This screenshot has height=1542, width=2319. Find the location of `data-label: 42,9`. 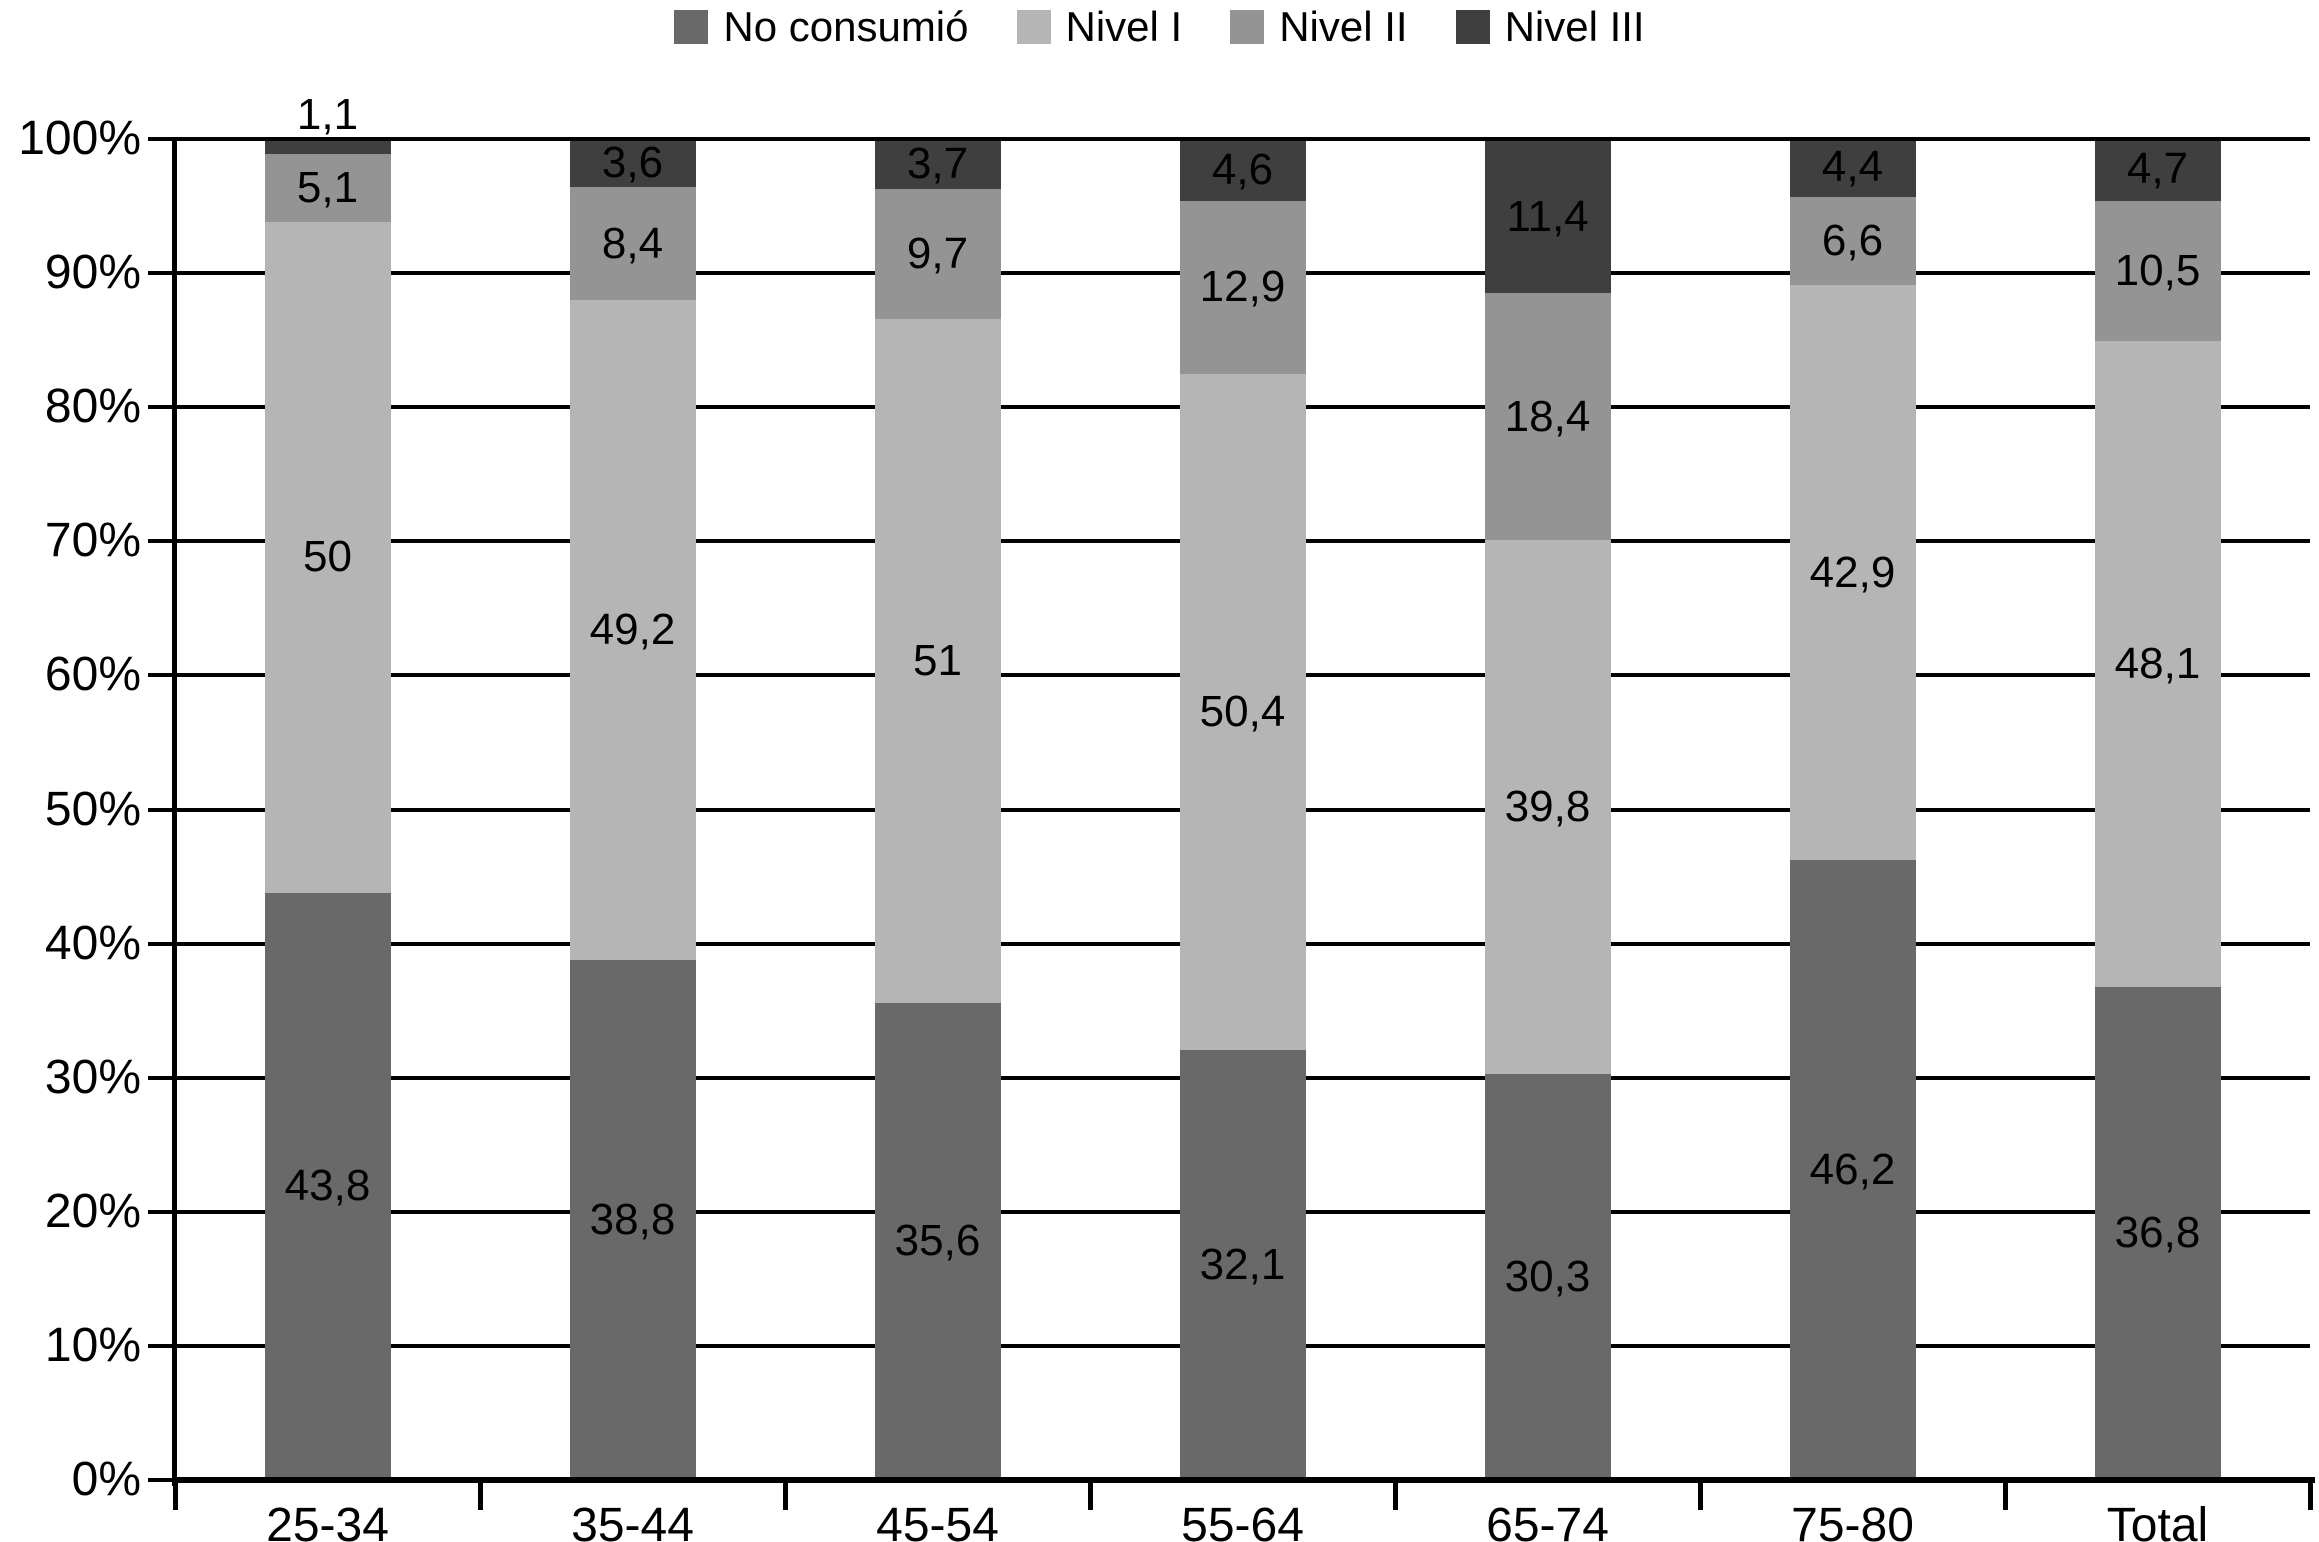

data-label: 42,9 is located at coordinates (1852, 572).